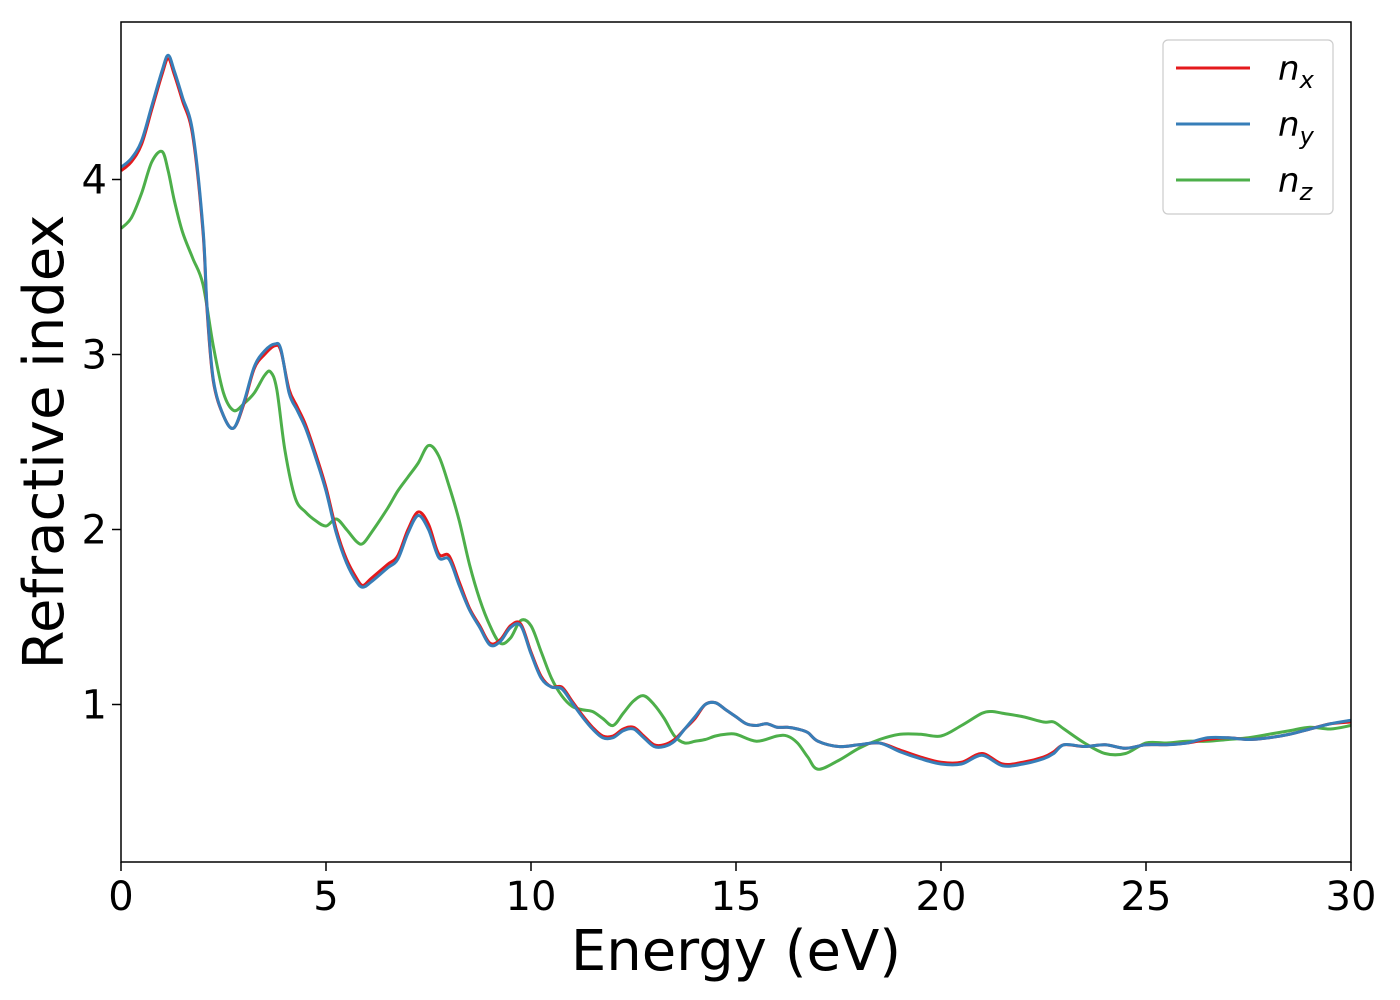 This screenshot has height=1000, width=1400. I want to click on legend-label-n-z: nz, so click(1296, 183).